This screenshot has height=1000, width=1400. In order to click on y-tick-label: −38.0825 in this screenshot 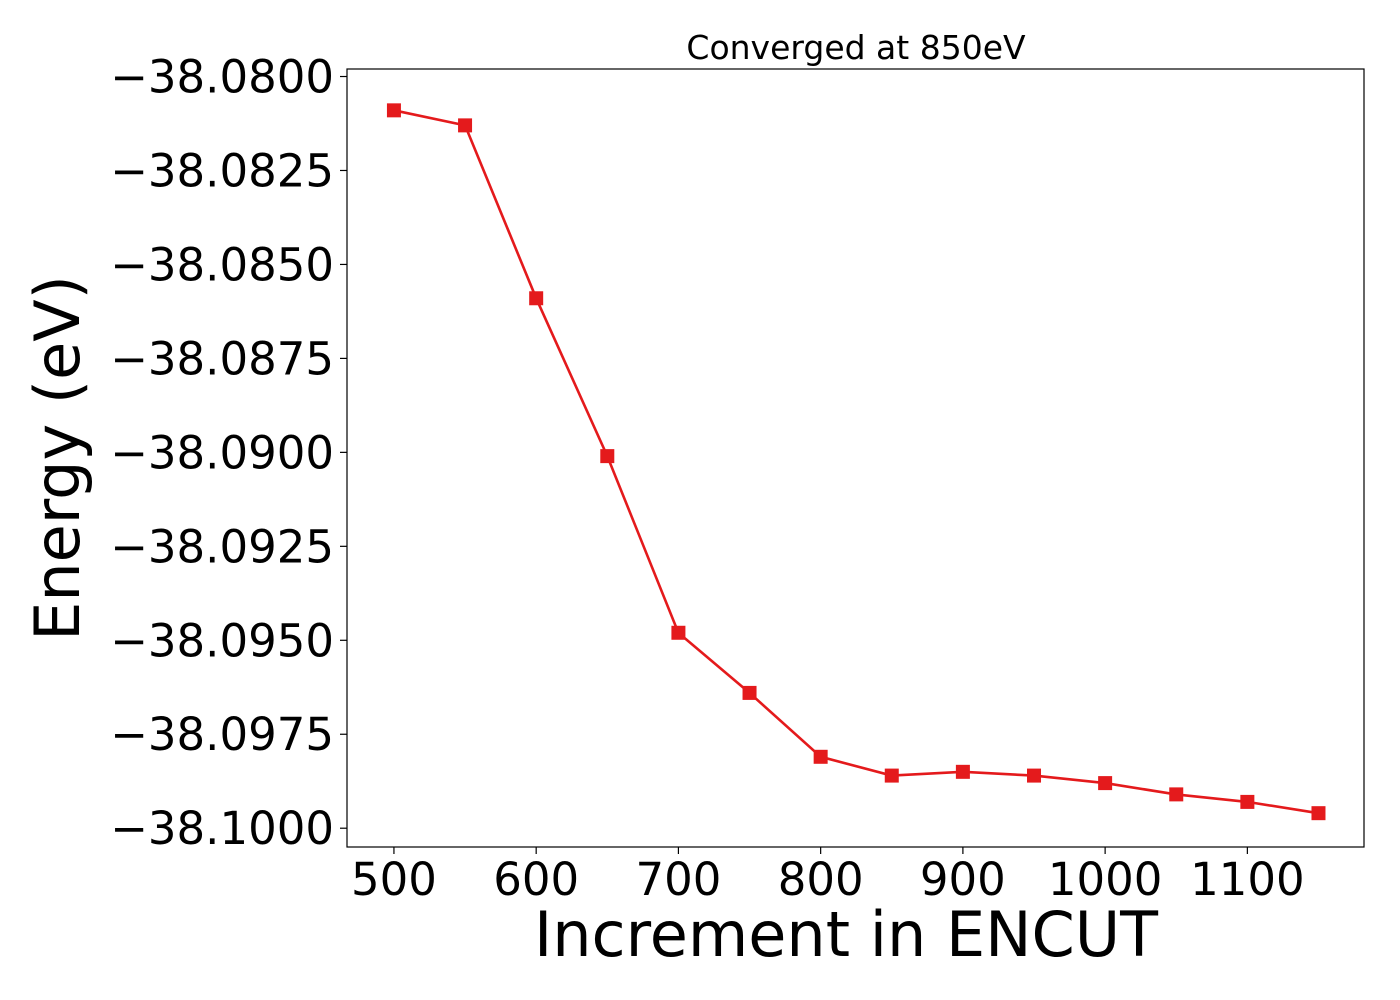, I will do `click(222, 170)`.